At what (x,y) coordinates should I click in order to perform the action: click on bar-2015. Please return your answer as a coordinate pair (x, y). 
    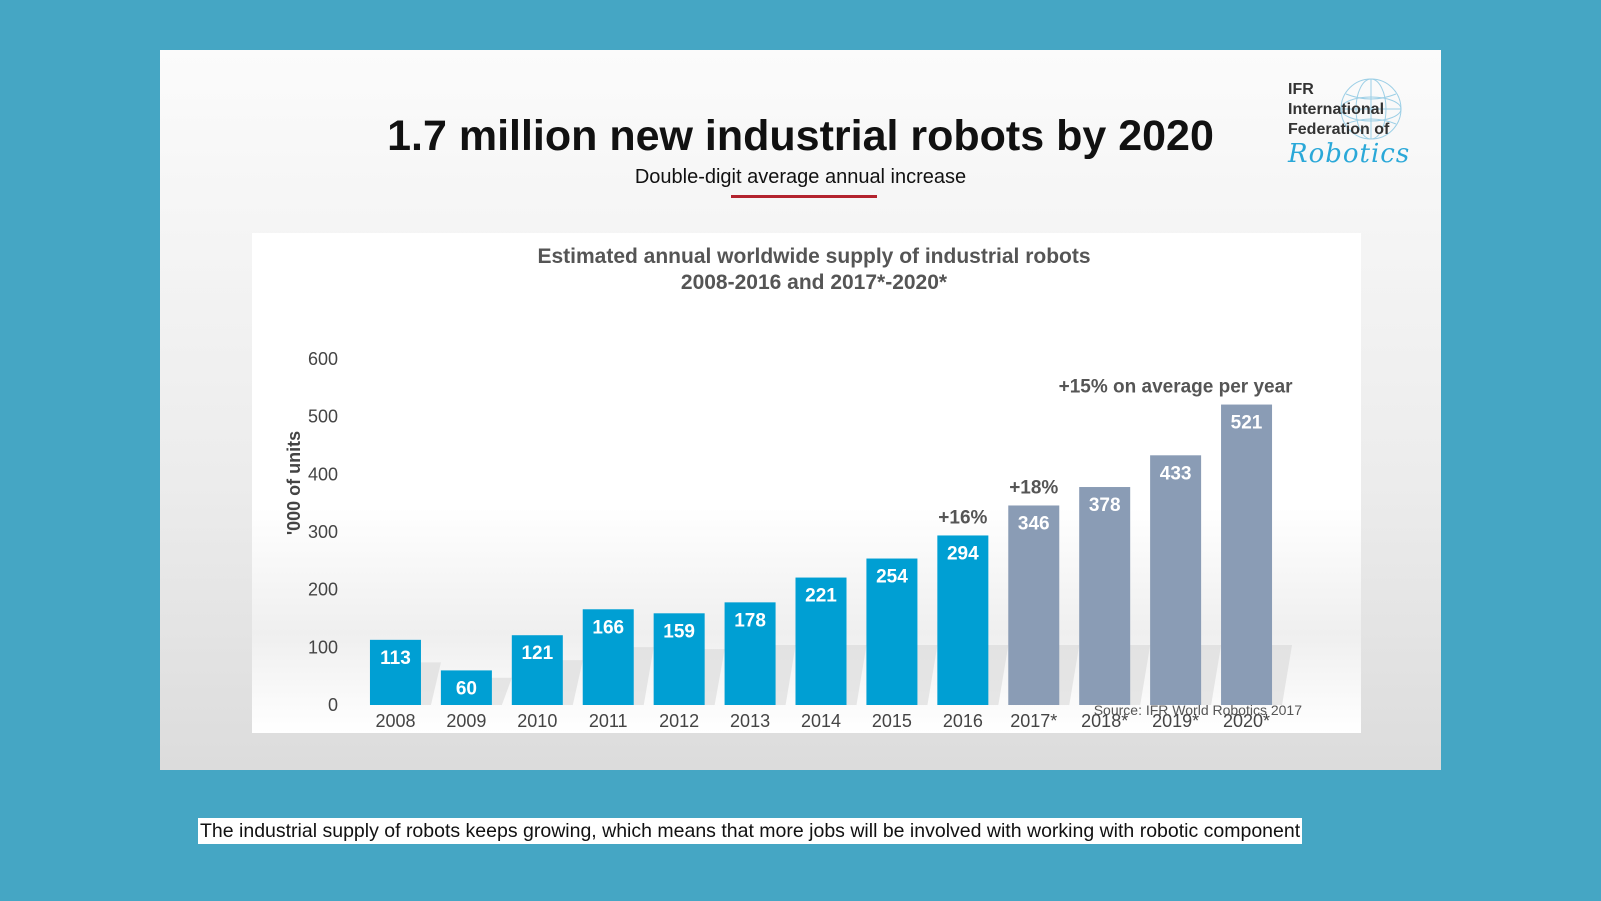
    Looking at the image, I should click on (892, 631).